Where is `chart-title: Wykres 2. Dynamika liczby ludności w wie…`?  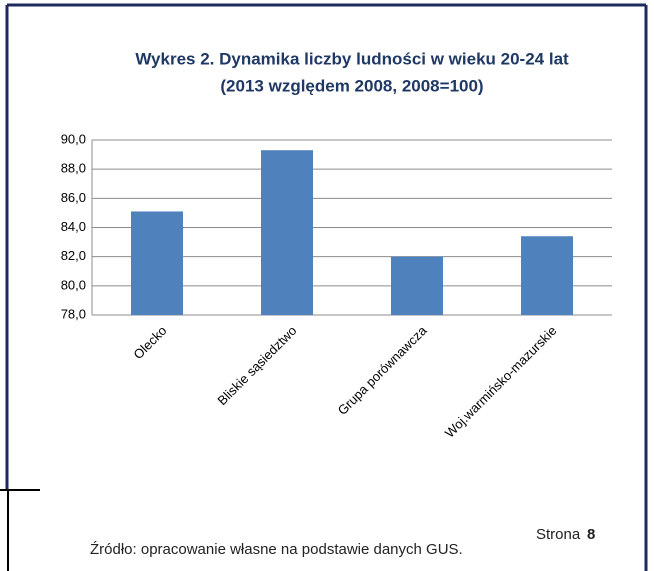 chart-title: Wykres 2. Dynamika liczby ludności w wie… is located at coordinates (352, 58).